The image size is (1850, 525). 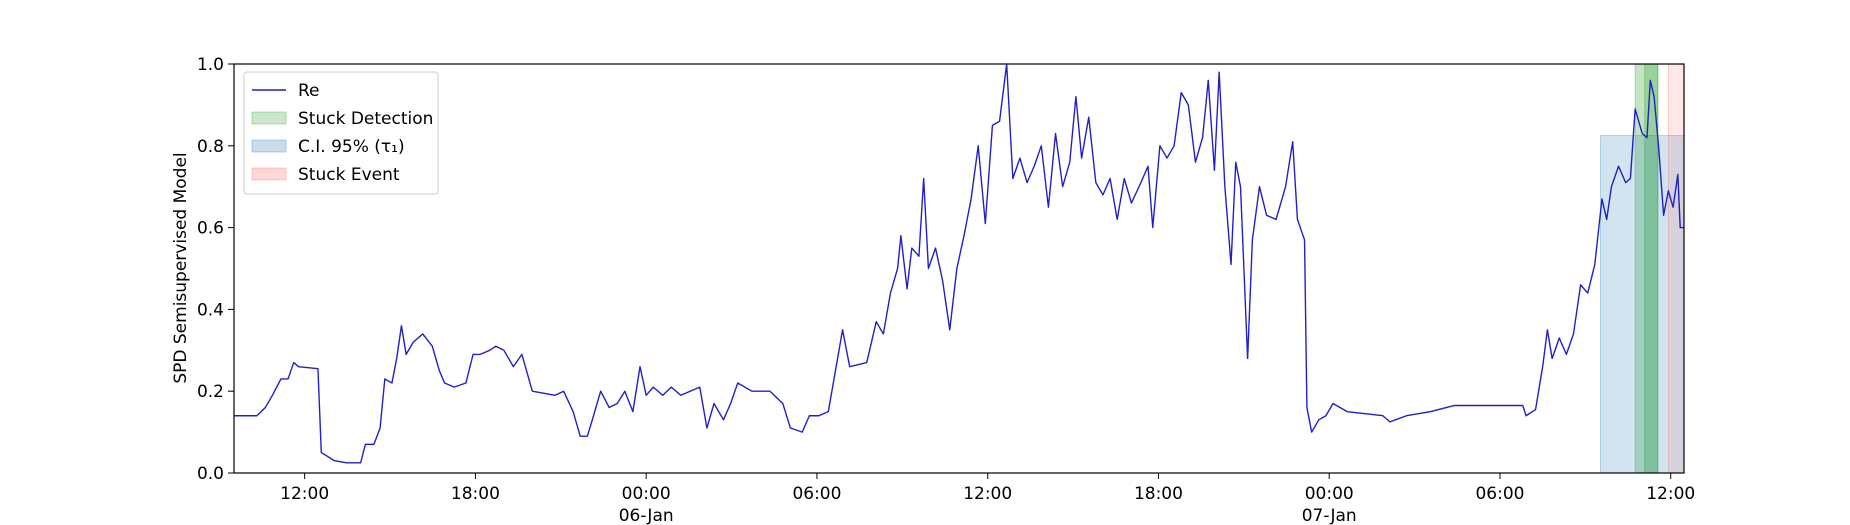 What do you see at coordinates (210, 147) in the screenshot?
I see `y-tick-label: 0.8` at bounding box center [210, 147].